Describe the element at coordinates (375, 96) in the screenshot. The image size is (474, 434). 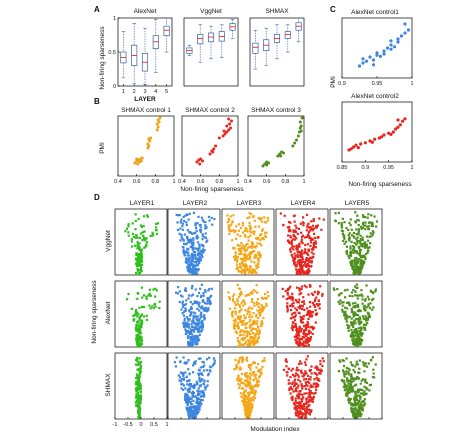
I see `panel-c-title-2: AlexNet control2` at that location.